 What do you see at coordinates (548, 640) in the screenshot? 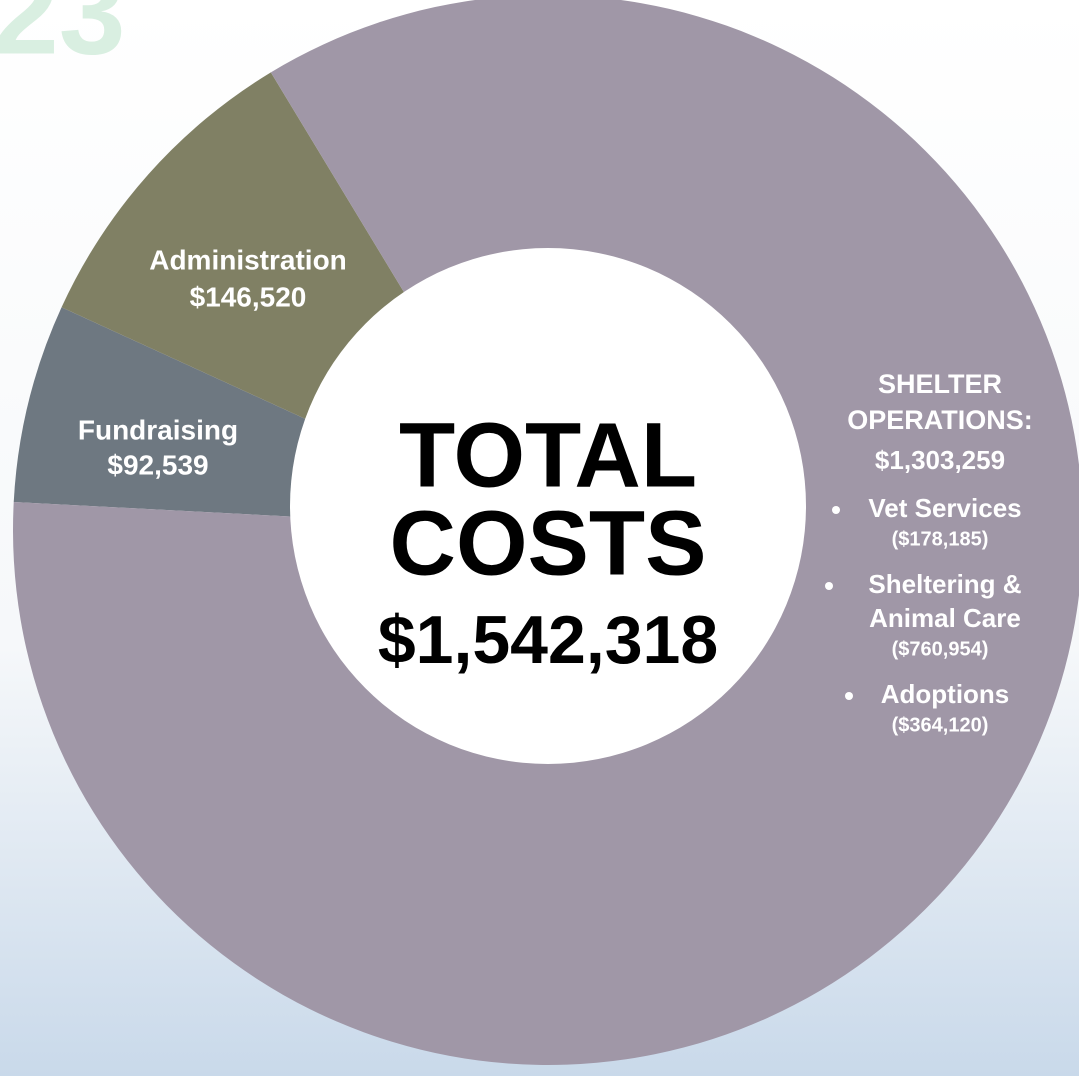
I see `center-value: $1,542,318` at bounding box center [548, 640].